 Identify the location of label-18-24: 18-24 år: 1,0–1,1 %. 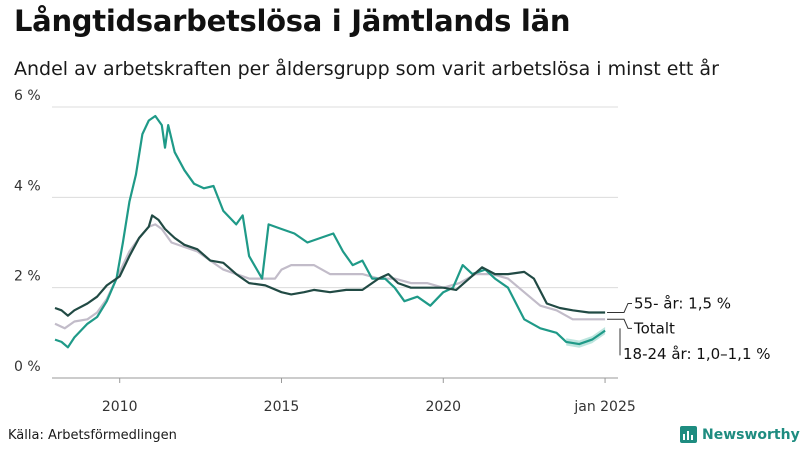
(697, 354).